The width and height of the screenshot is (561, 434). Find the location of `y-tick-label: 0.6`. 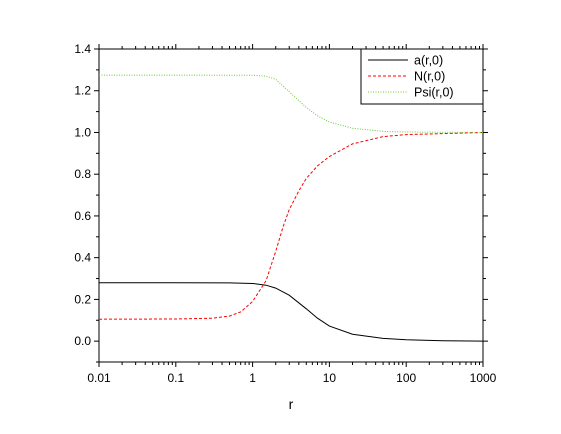

y-tick-label: 0.6 is located at coordinates (82, 216).